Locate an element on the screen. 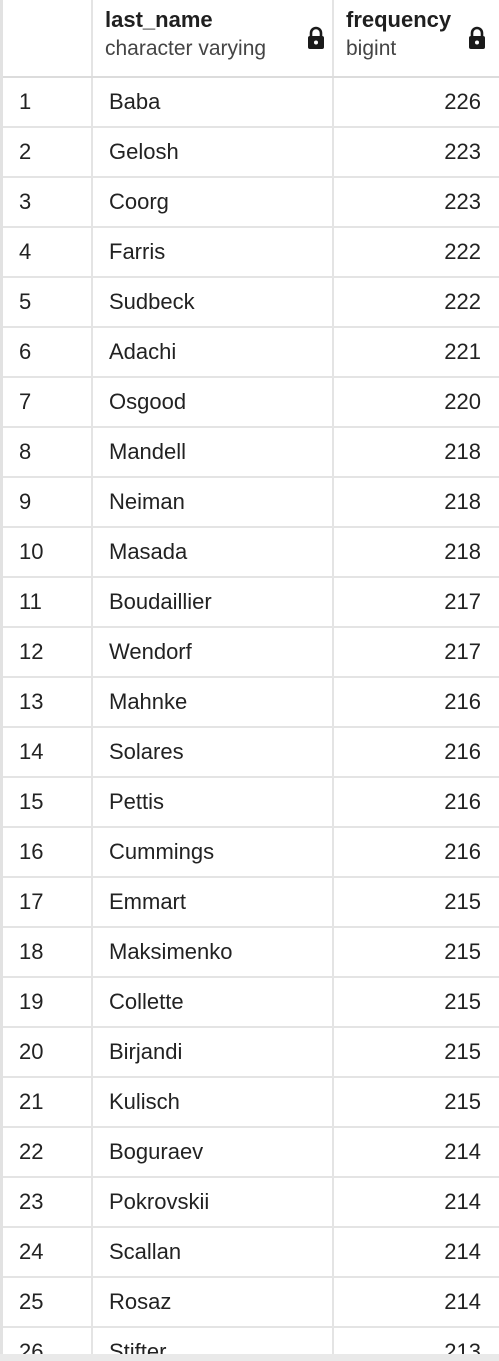 Image resolution: width=499 pixels, height=1361 pixels. table-row: 8 Mandell 218 is located at coordinates (251, 453).